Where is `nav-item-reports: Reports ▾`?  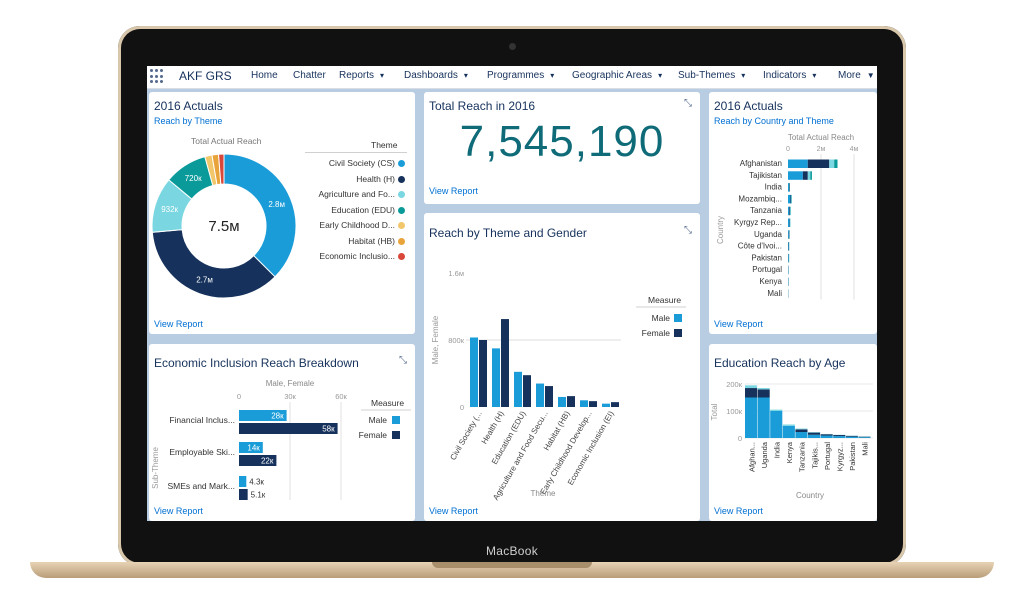
nav-item-reports: Reports ▾ is located at coordinates (361, 75).